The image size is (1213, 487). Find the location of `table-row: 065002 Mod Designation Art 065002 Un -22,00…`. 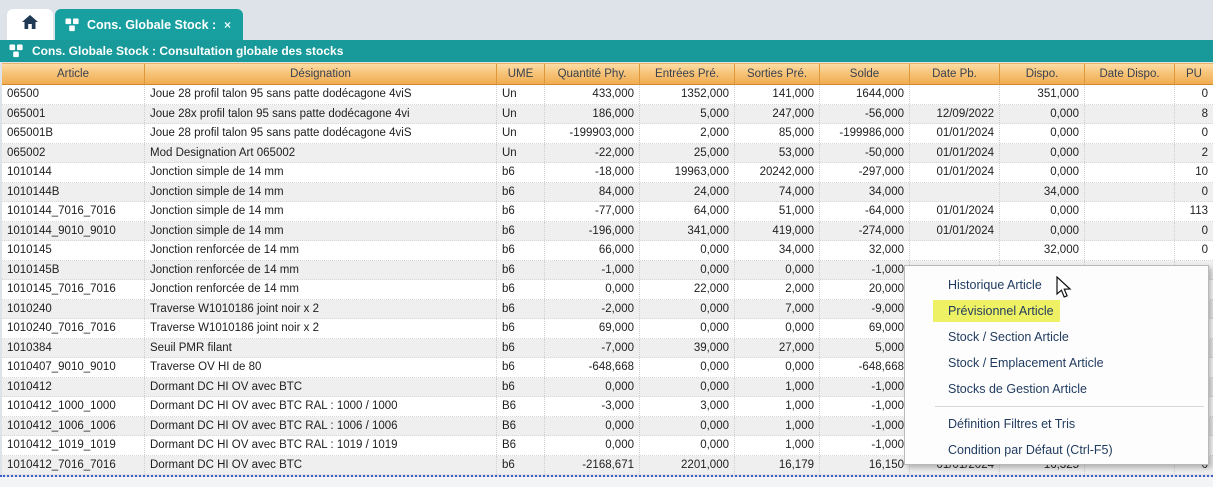

table-row: 065002 Mod Designation Art 065002 Un -22,00… is located at coordinates (607, 153).